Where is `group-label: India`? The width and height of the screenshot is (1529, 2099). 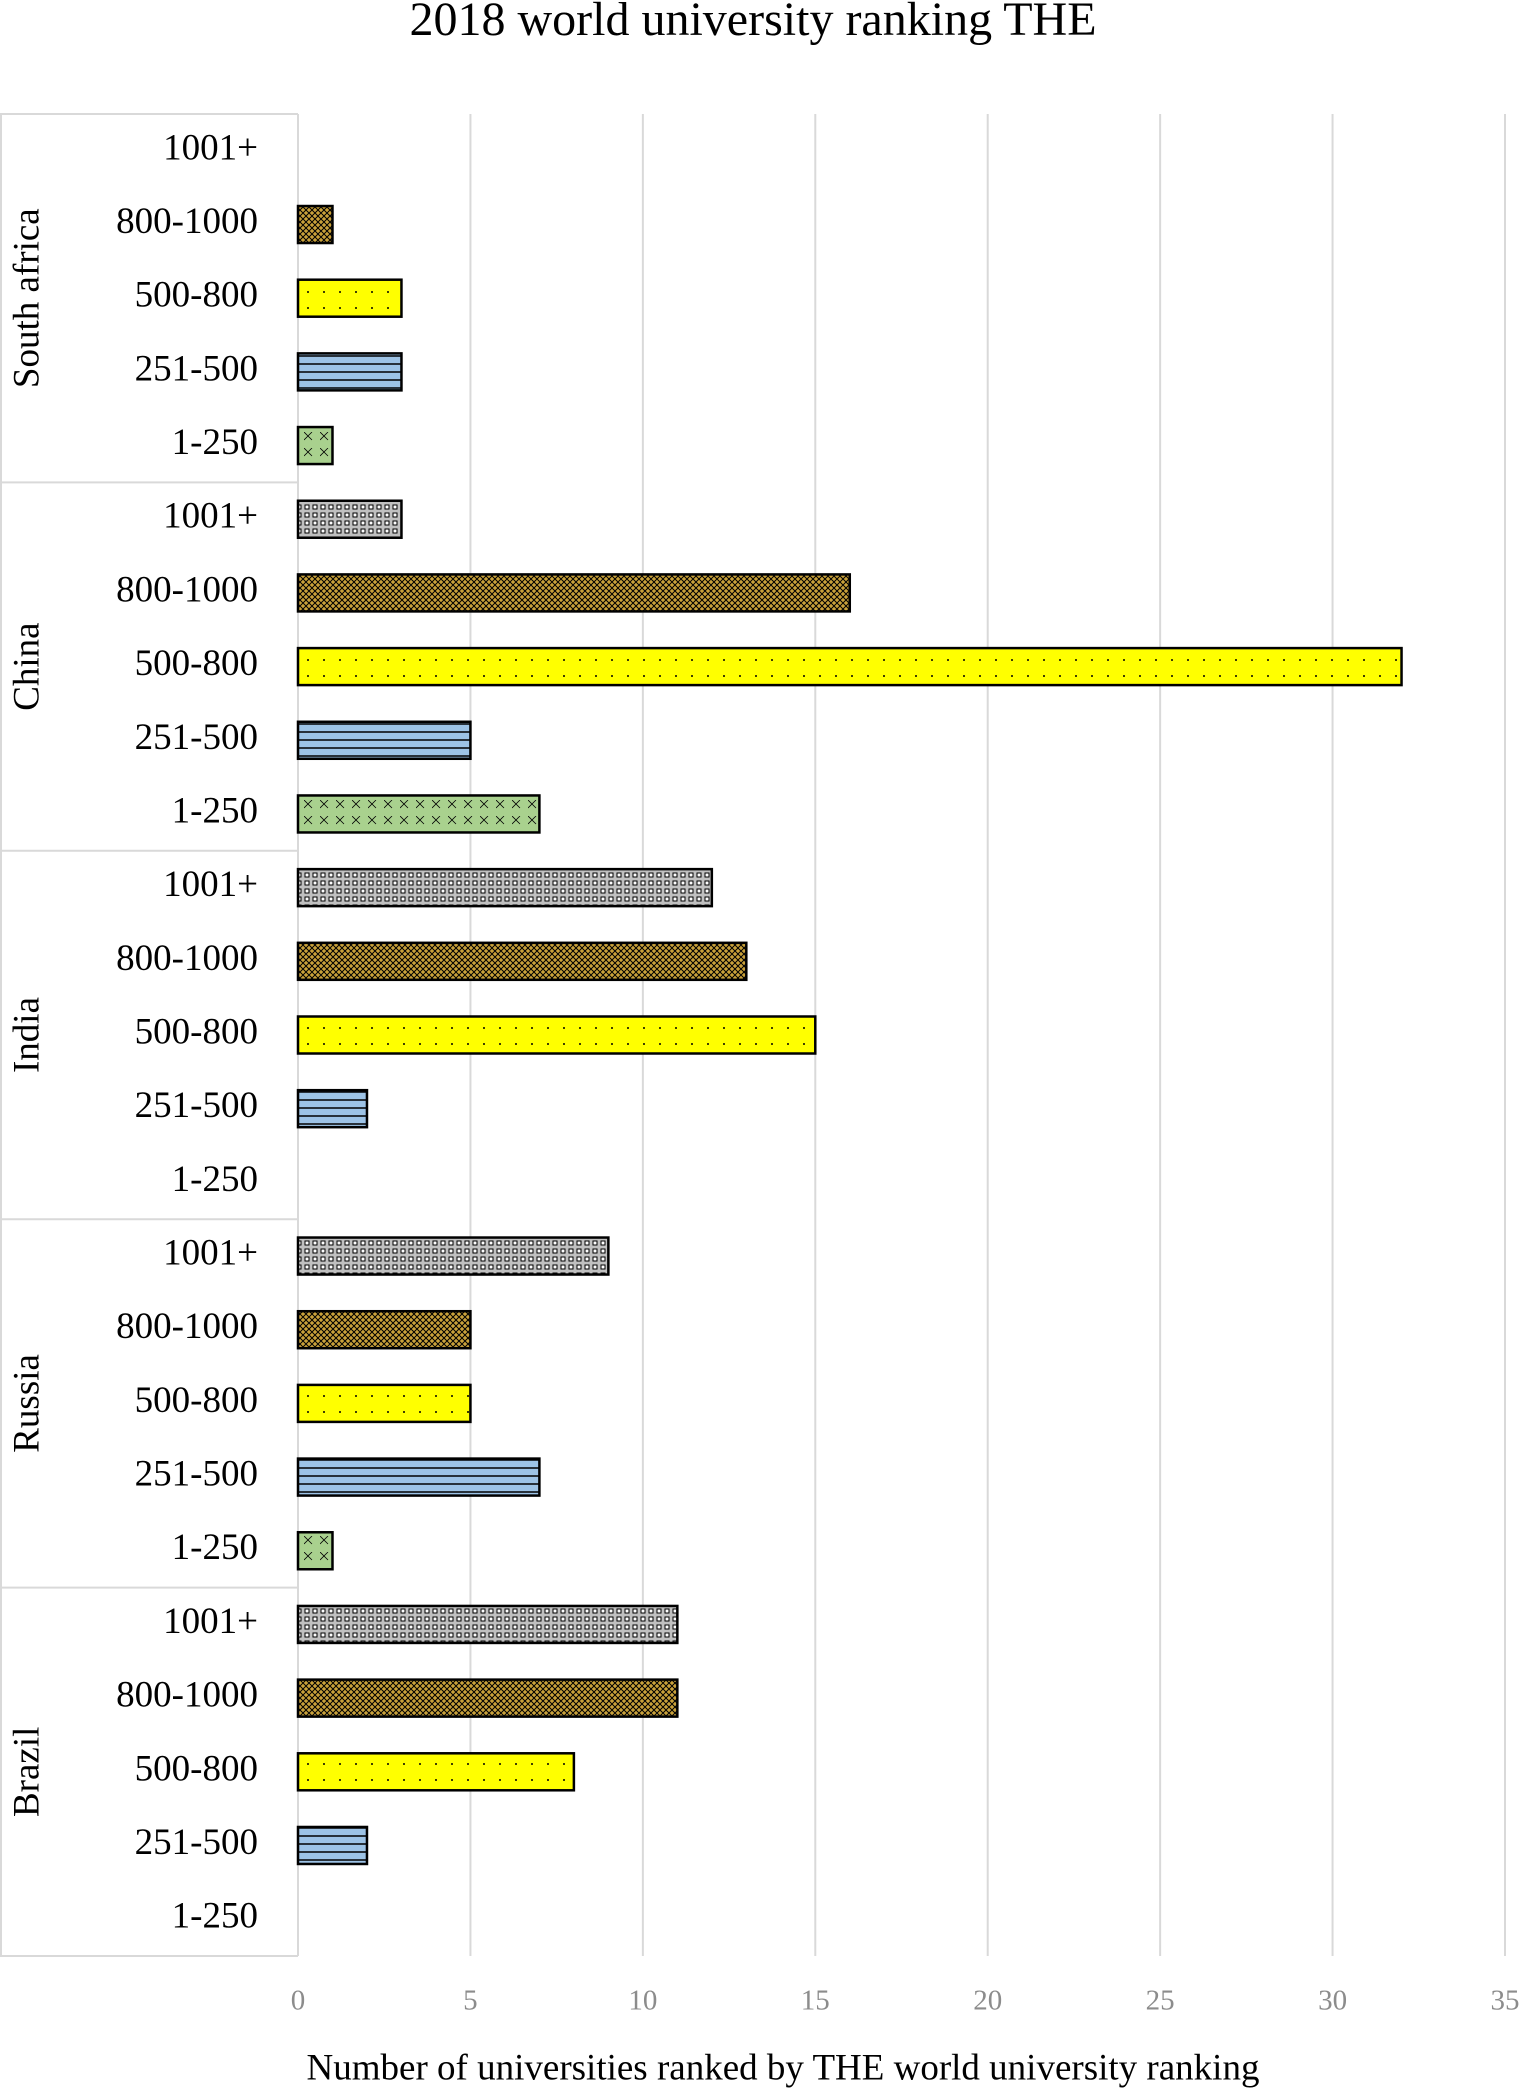
group-label: India is located at coordinates (26, 1035).